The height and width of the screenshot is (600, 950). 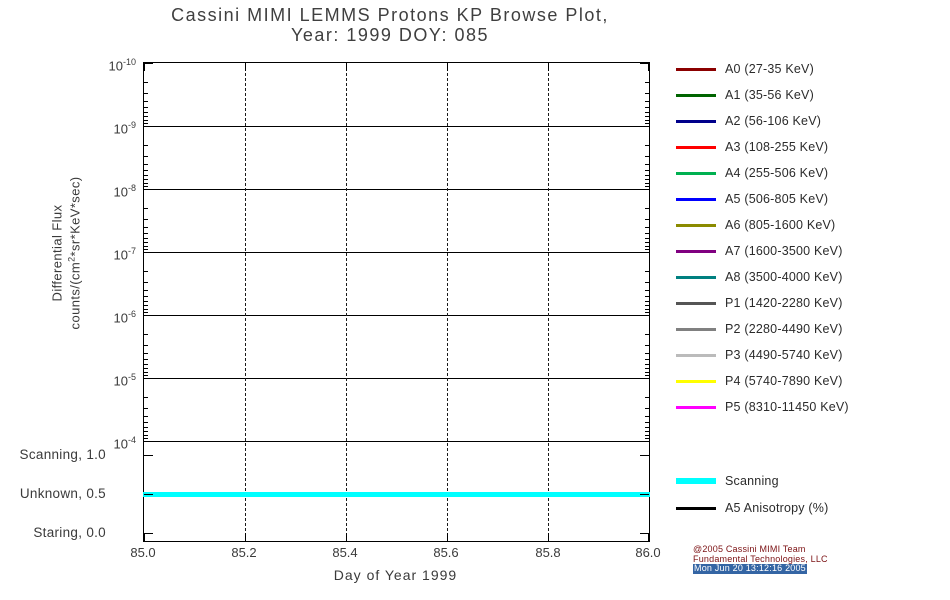 What do you see at coordinates (745, 95) in the screenshot?
I see `legend-item-a1: A1 (35-56 KeV)` at bounding box center [745, 95].